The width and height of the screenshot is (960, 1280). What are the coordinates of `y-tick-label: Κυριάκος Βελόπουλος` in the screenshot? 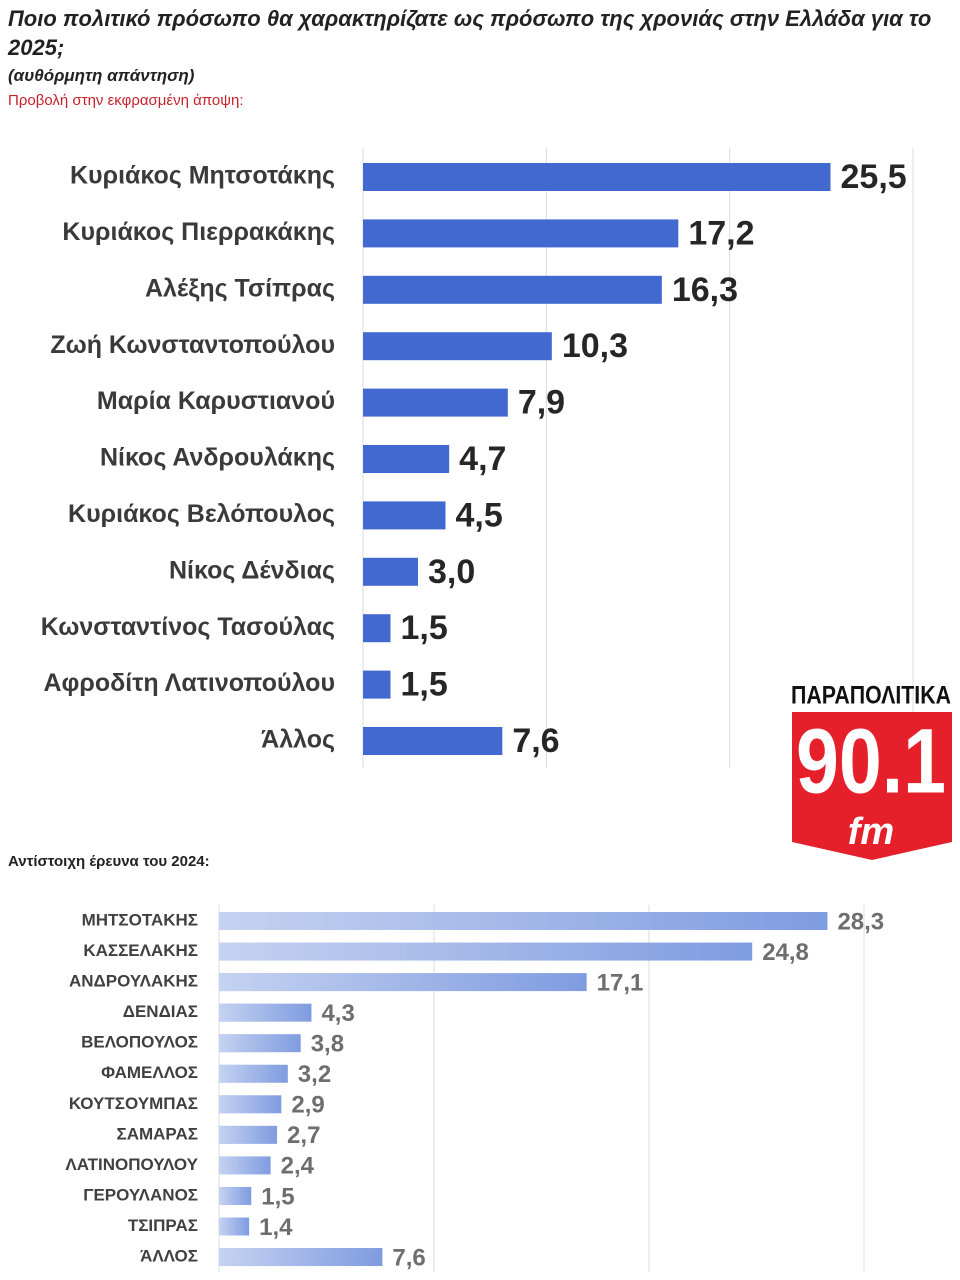 It's located at (201, 514).